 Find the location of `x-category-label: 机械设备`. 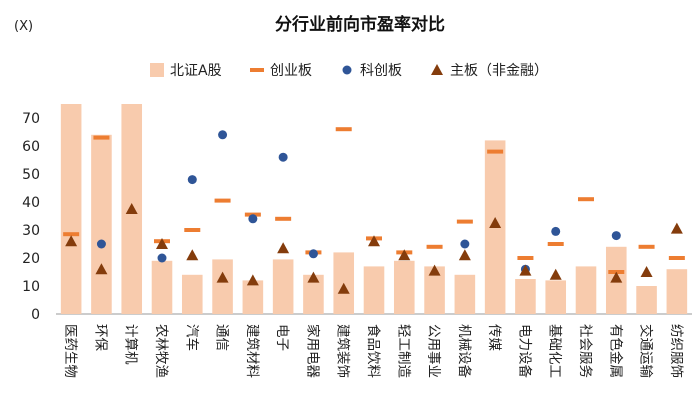

x-category-label: 机械设备 is located at coordinates (464, 351).